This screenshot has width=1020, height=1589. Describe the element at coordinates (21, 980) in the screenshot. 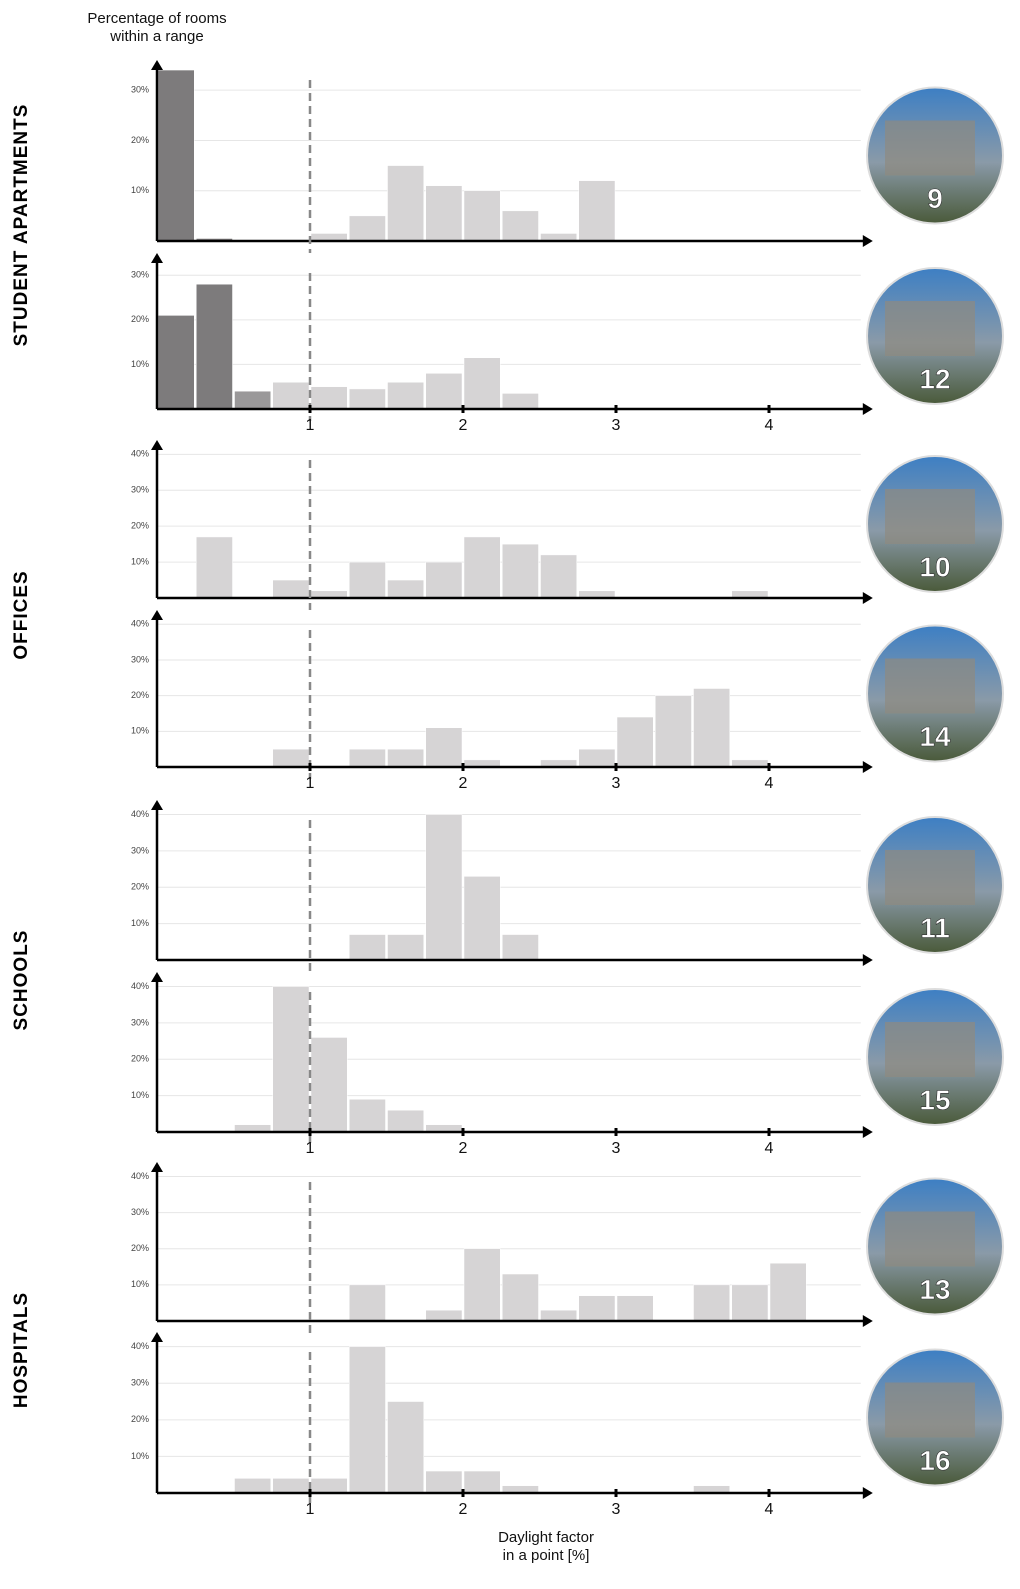

I see `group-label: SCHOOLS` at that location.